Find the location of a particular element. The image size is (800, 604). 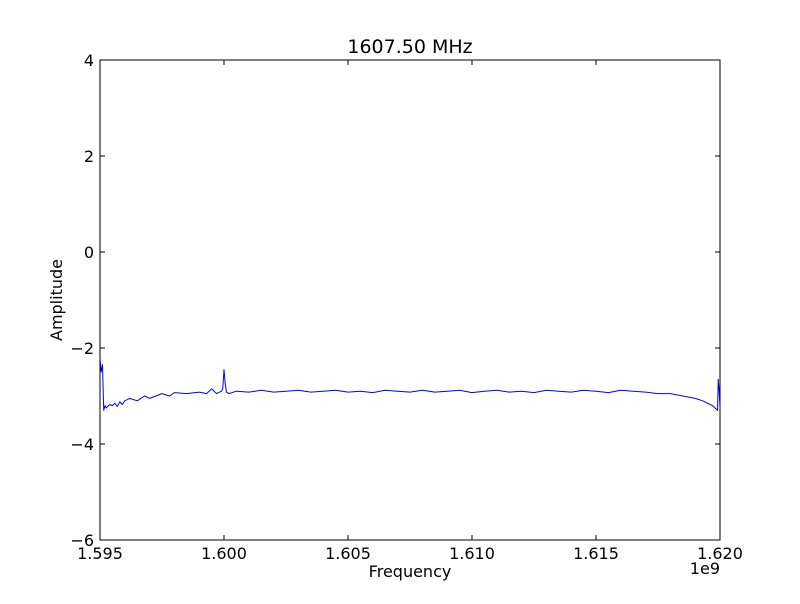

y-tick-label: 0 is located at coordinates (89, 252).